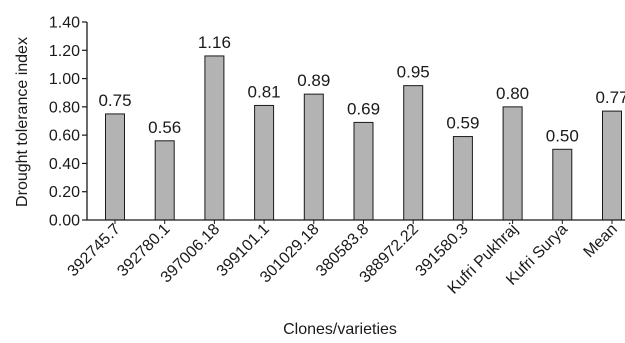 This screenshot has width=625, height=343. What do you see at coordinates (340, 329) in the screenshot?
I see `x-axis-title: Clones/varieties` at bounding box center [340, 329].